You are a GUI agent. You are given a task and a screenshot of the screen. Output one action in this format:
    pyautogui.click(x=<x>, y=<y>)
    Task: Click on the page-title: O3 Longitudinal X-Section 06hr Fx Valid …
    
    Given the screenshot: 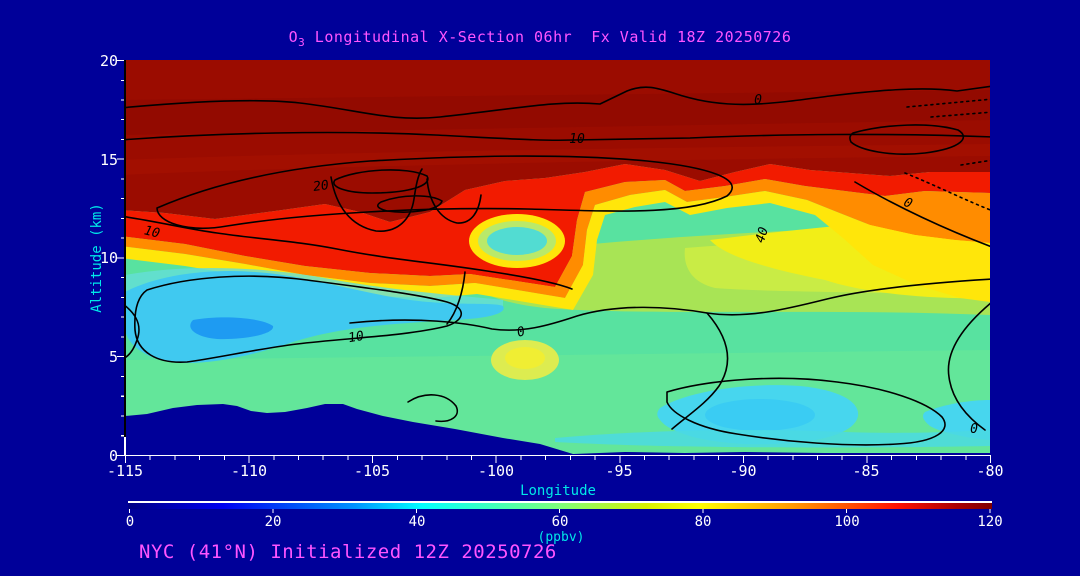 What is the action you would take?
    pyautogui.click(x=540, y=38)
    